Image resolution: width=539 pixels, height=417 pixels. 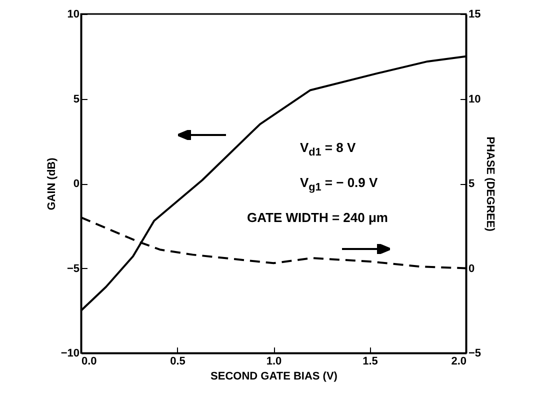 What do you see at coordinates (73, 14) in the screenshot?
I see `y-tick-label: 10` at bounding box center [73, 14].